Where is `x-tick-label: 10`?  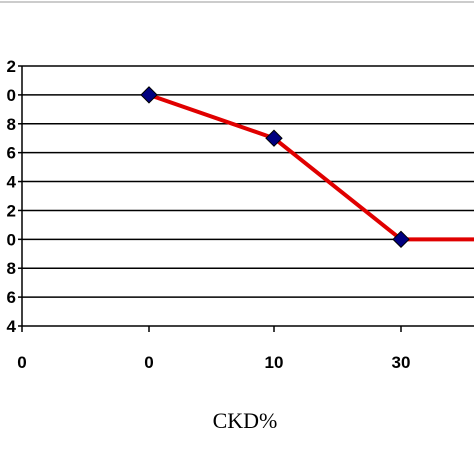
x-tick-label: 10 is located at coordinates (274, 362).